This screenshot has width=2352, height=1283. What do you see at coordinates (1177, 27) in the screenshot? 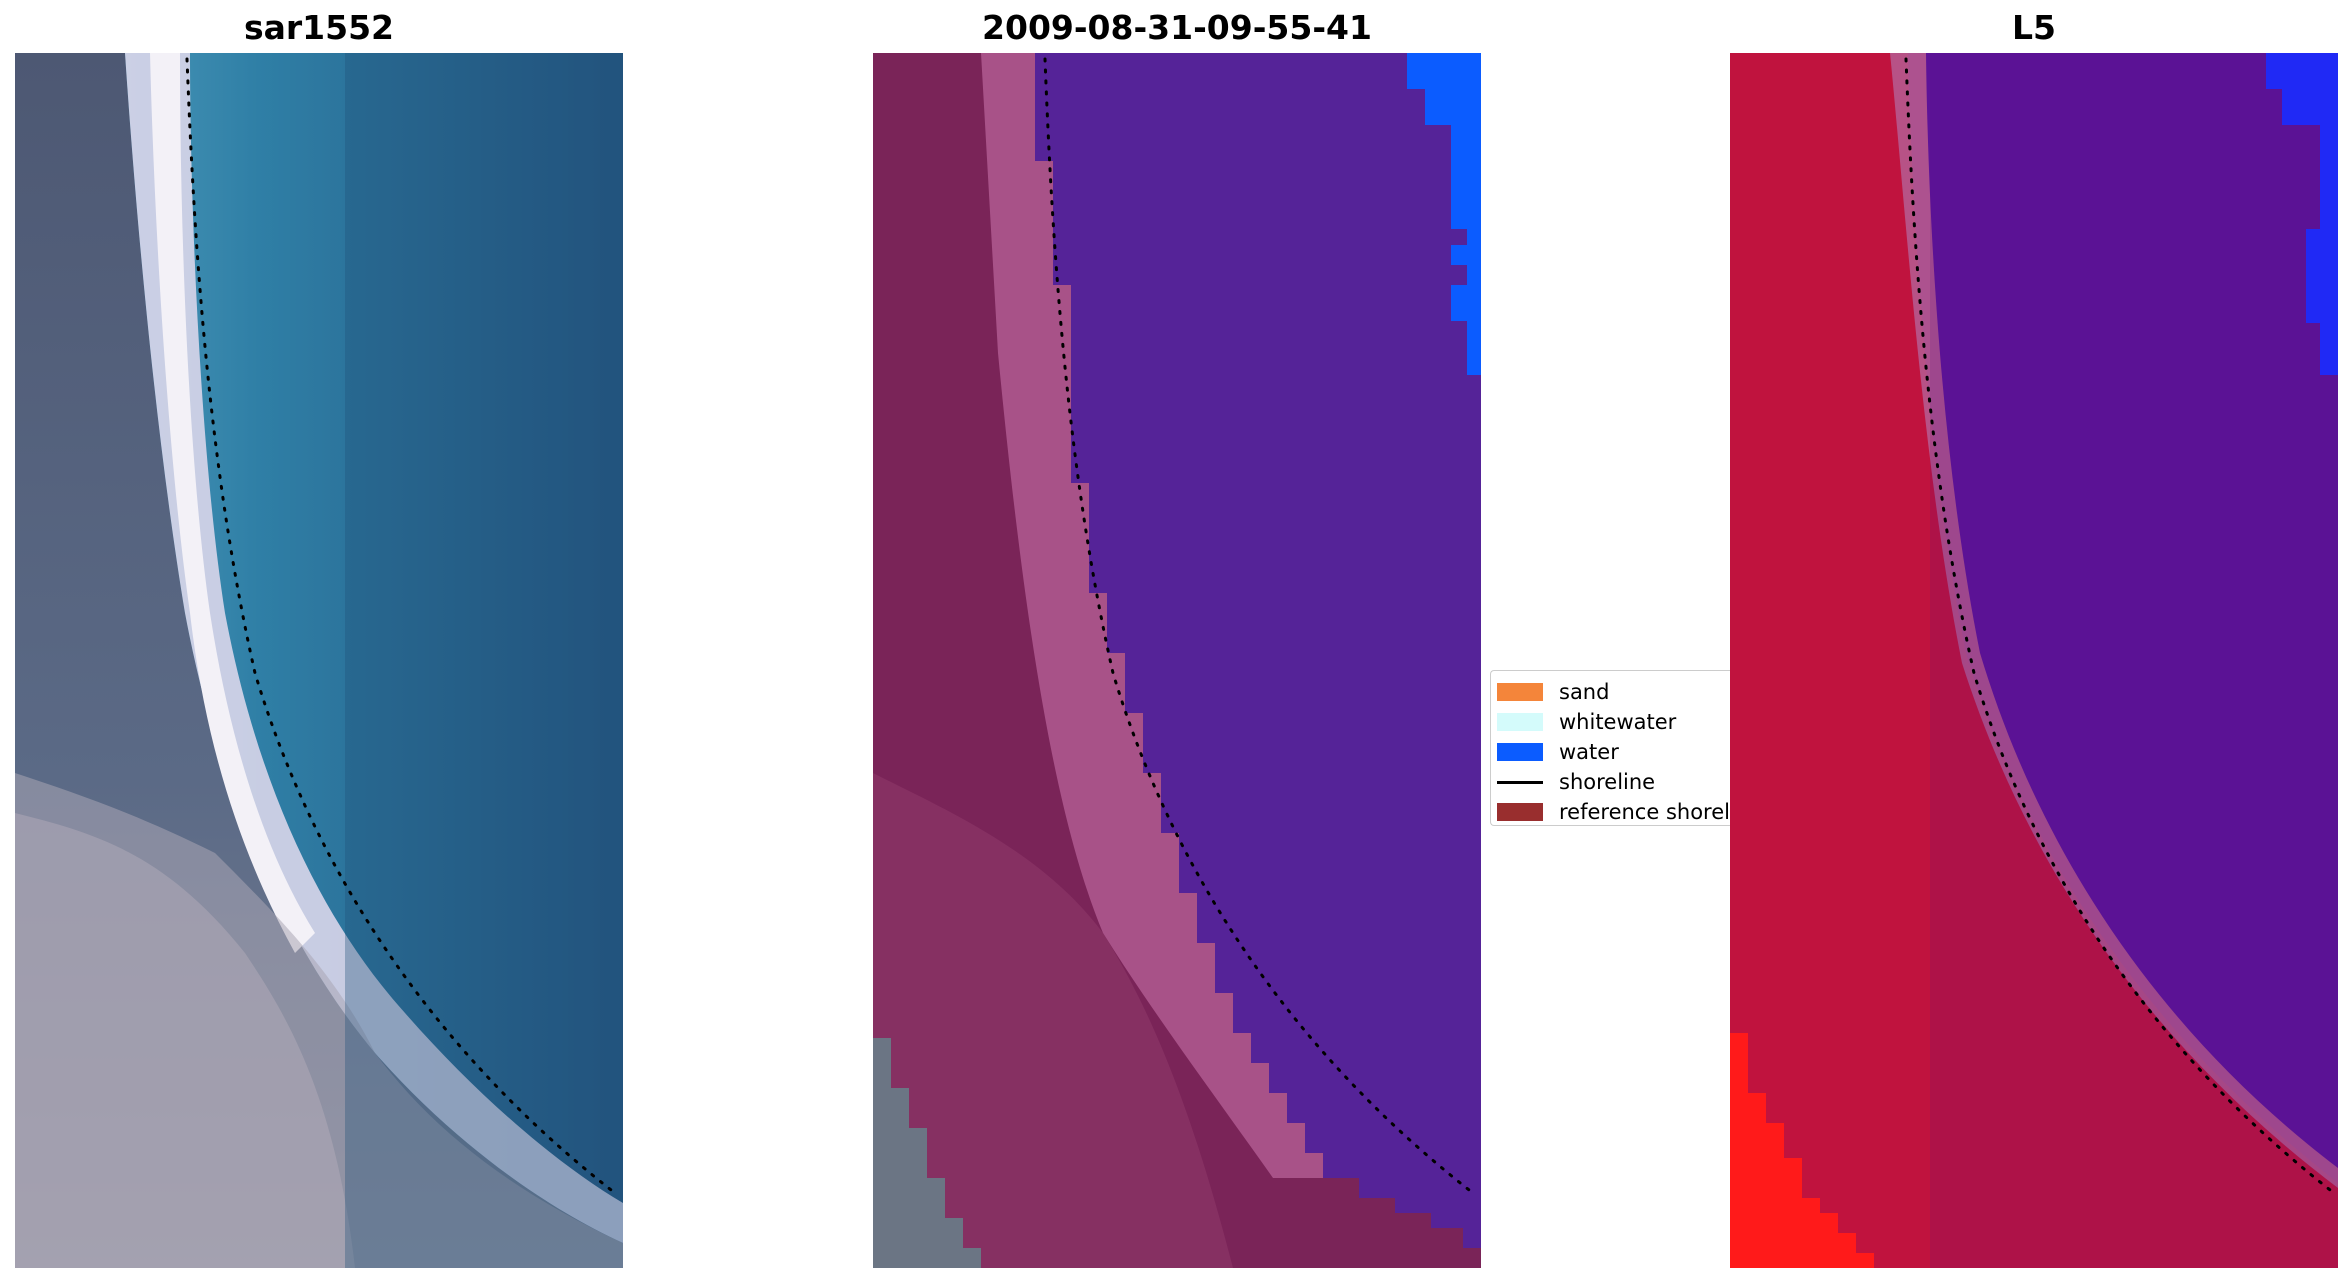
I see `panel-title-classified: 2009-08-31-09-55-41` at bounding box center [1177, 27].